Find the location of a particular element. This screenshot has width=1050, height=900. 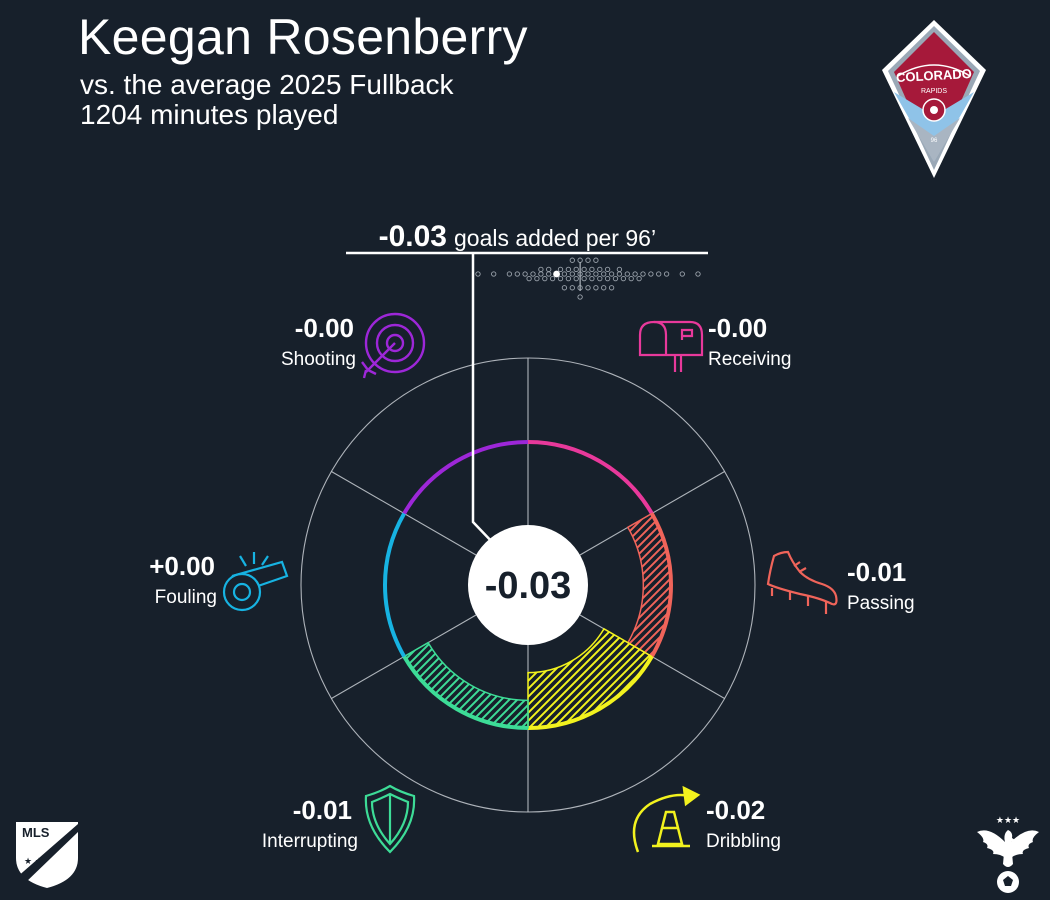

total-unit: goals added per 96’ is located at coordinates (555, 238).